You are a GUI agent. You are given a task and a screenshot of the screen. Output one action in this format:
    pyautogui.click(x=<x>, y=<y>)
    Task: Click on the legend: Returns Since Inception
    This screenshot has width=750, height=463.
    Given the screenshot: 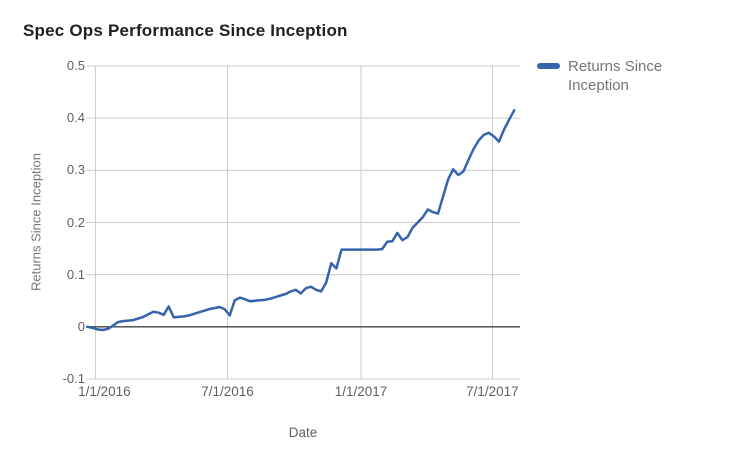 What is the action you would take?
    pyautogui.click(x=611, y=76)
    